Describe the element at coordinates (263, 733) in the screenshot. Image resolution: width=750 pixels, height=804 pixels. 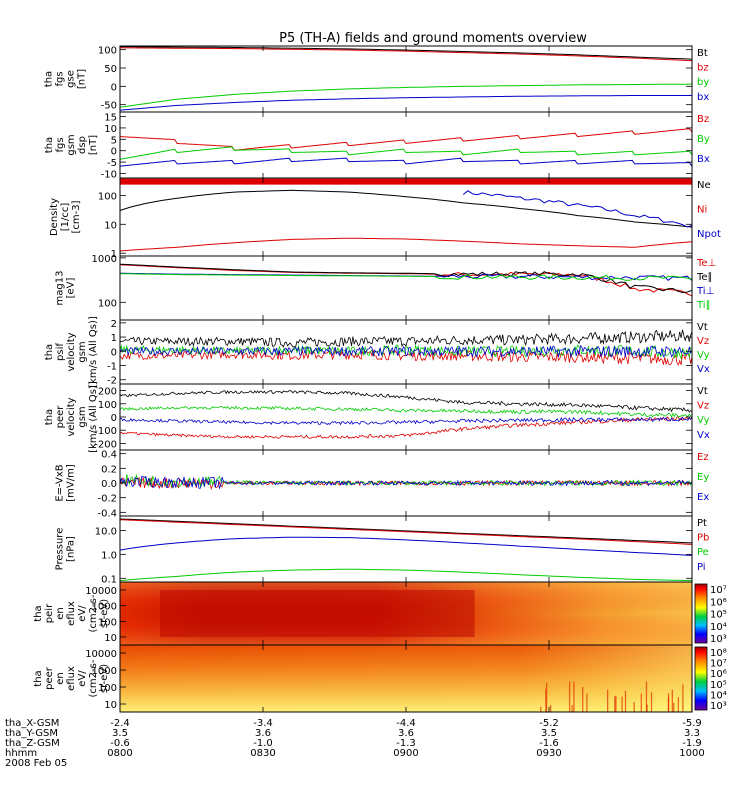
I see `x-axis-value: 3.6` at that location.